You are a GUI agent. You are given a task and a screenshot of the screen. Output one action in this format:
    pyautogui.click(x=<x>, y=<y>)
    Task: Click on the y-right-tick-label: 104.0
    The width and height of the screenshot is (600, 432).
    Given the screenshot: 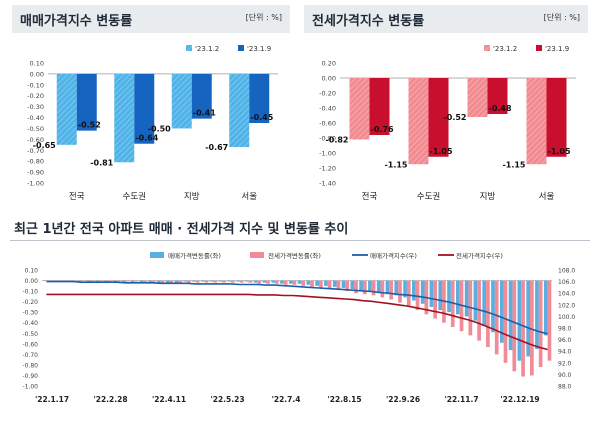 What is the action you would take?
    pyautogui.click(x=566, y=294)
    